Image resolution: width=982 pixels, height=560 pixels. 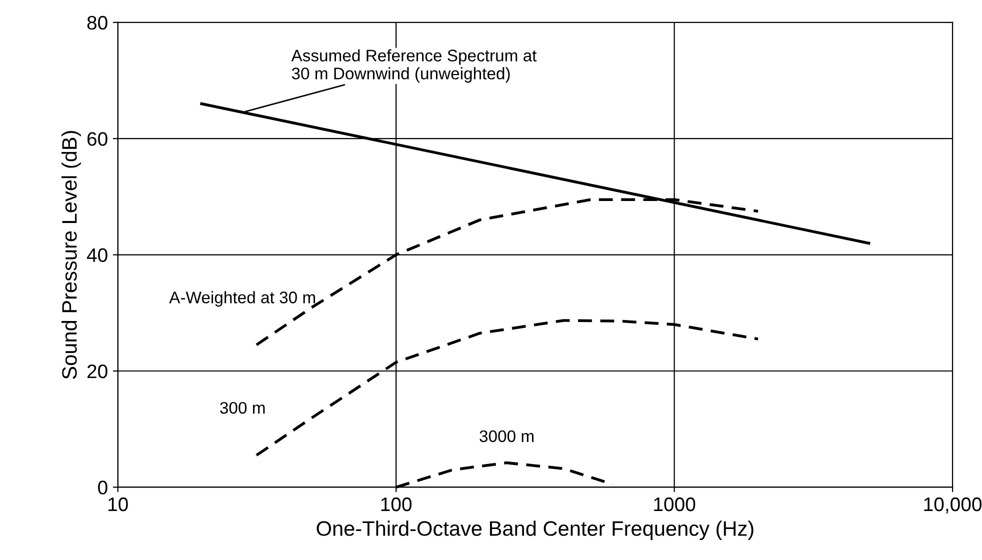 What do you see at coordinates (675, 504) in the screenshot?
I see `x-tick-label: 1000` at bounding box center [675, 504].